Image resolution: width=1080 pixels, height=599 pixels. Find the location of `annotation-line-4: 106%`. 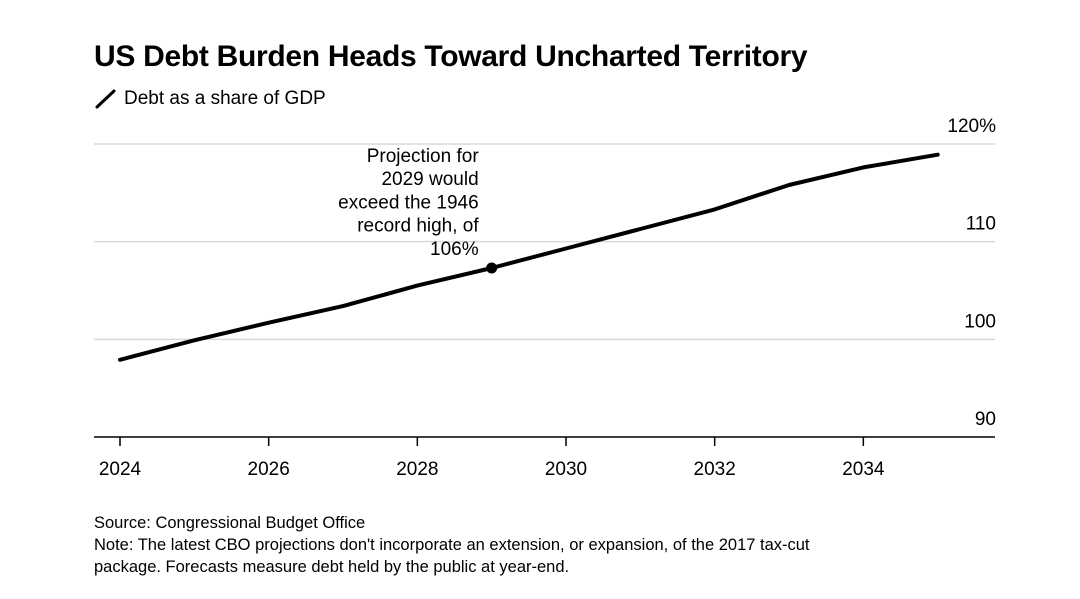

annotation-line-4: 106% is located at coordinates (454, 249).